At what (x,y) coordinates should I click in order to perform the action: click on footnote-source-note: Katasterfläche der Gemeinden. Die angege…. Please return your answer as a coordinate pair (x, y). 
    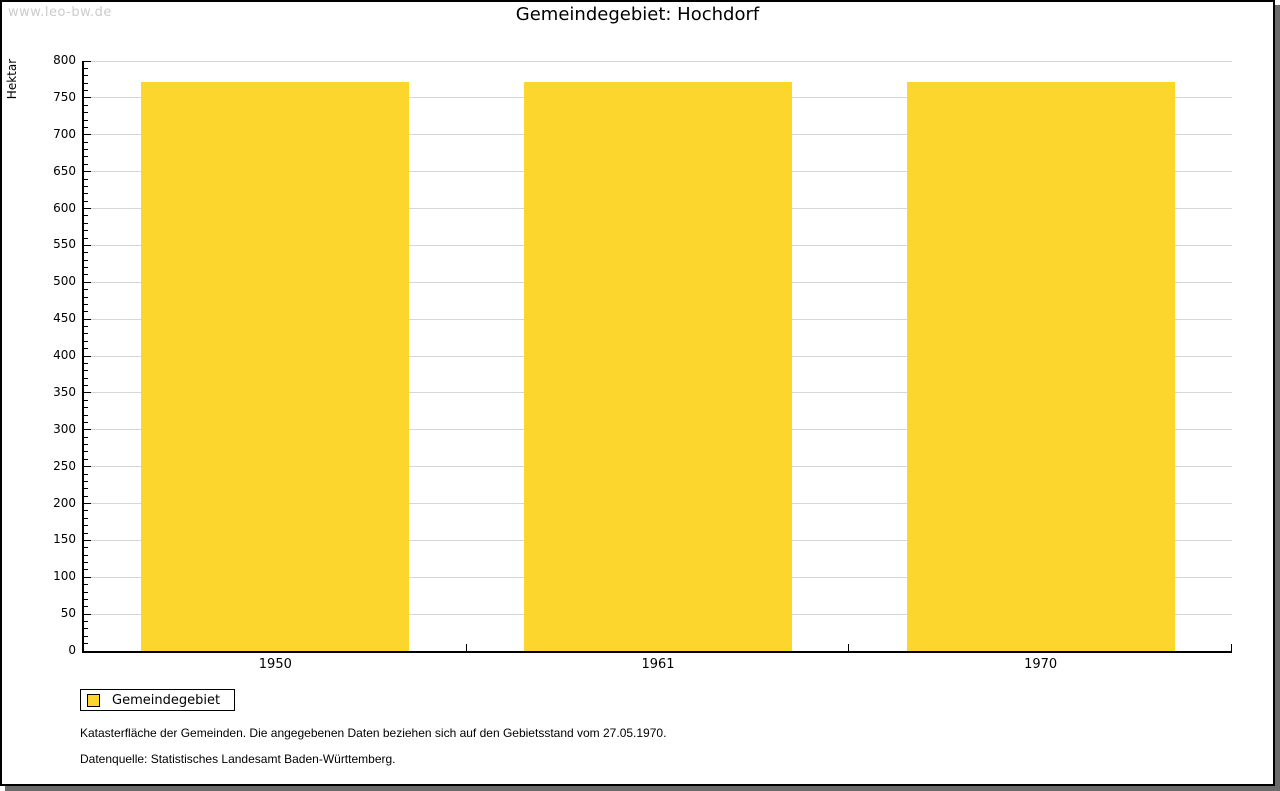
    Looking at the image, I should click on (373, 733).